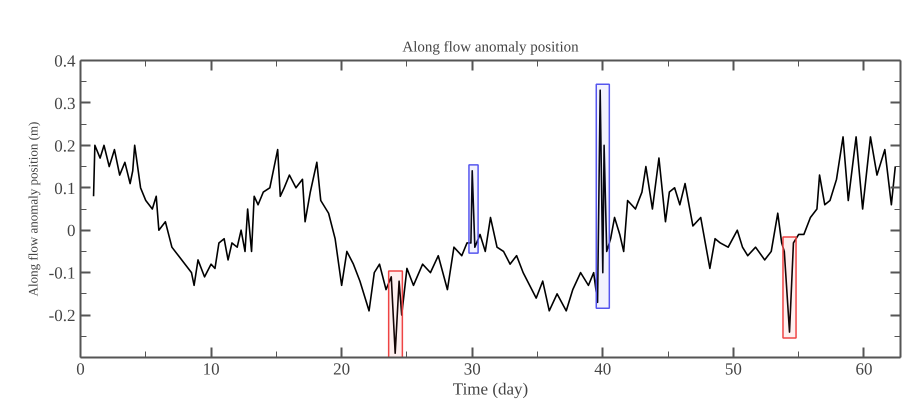 The height and width of the screenshot is (407, 912). I want to click on y-tick-label: 0.3, so click(65, 103).